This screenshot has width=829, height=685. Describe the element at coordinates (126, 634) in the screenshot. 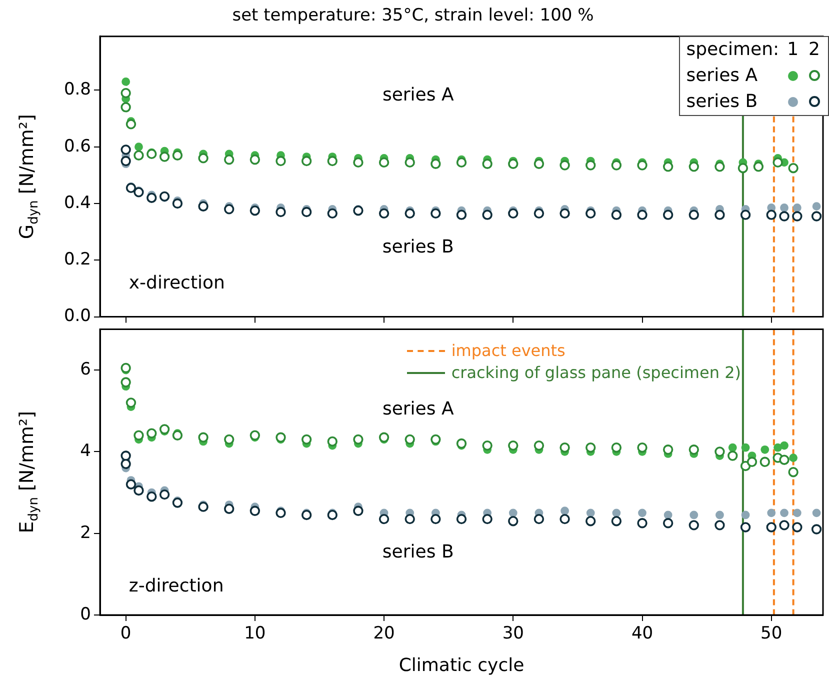

I see `x-tick-label: 0` at that location.